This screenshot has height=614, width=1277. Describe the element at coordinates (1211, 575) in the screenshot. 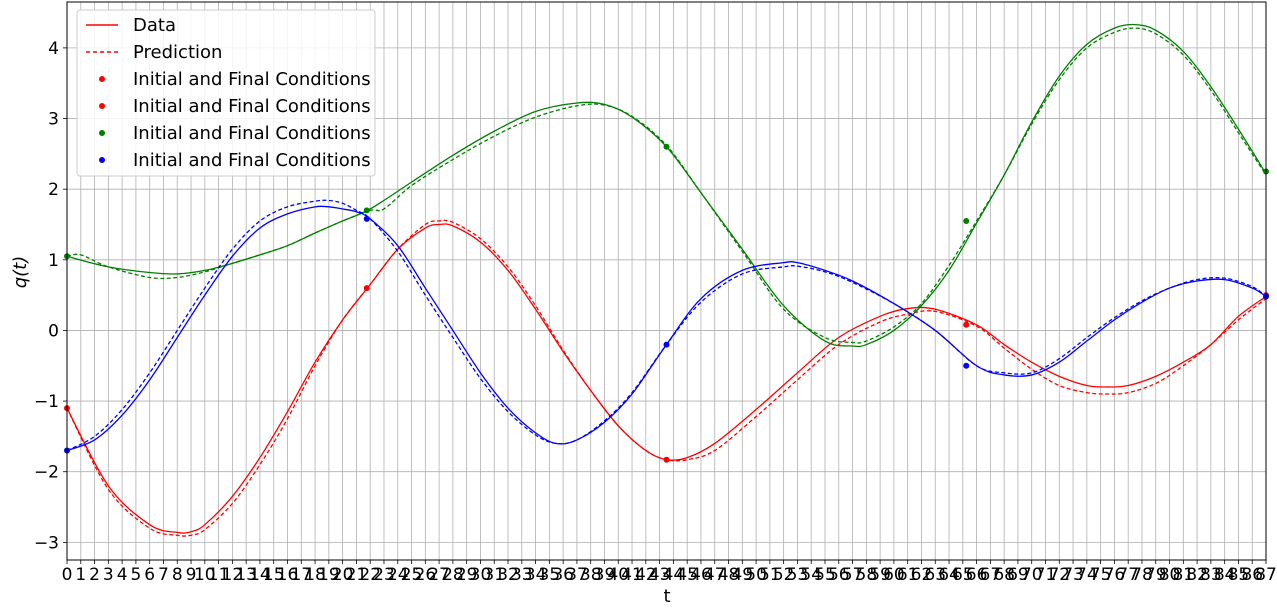

I see `x-tick-label: 83` at that location.